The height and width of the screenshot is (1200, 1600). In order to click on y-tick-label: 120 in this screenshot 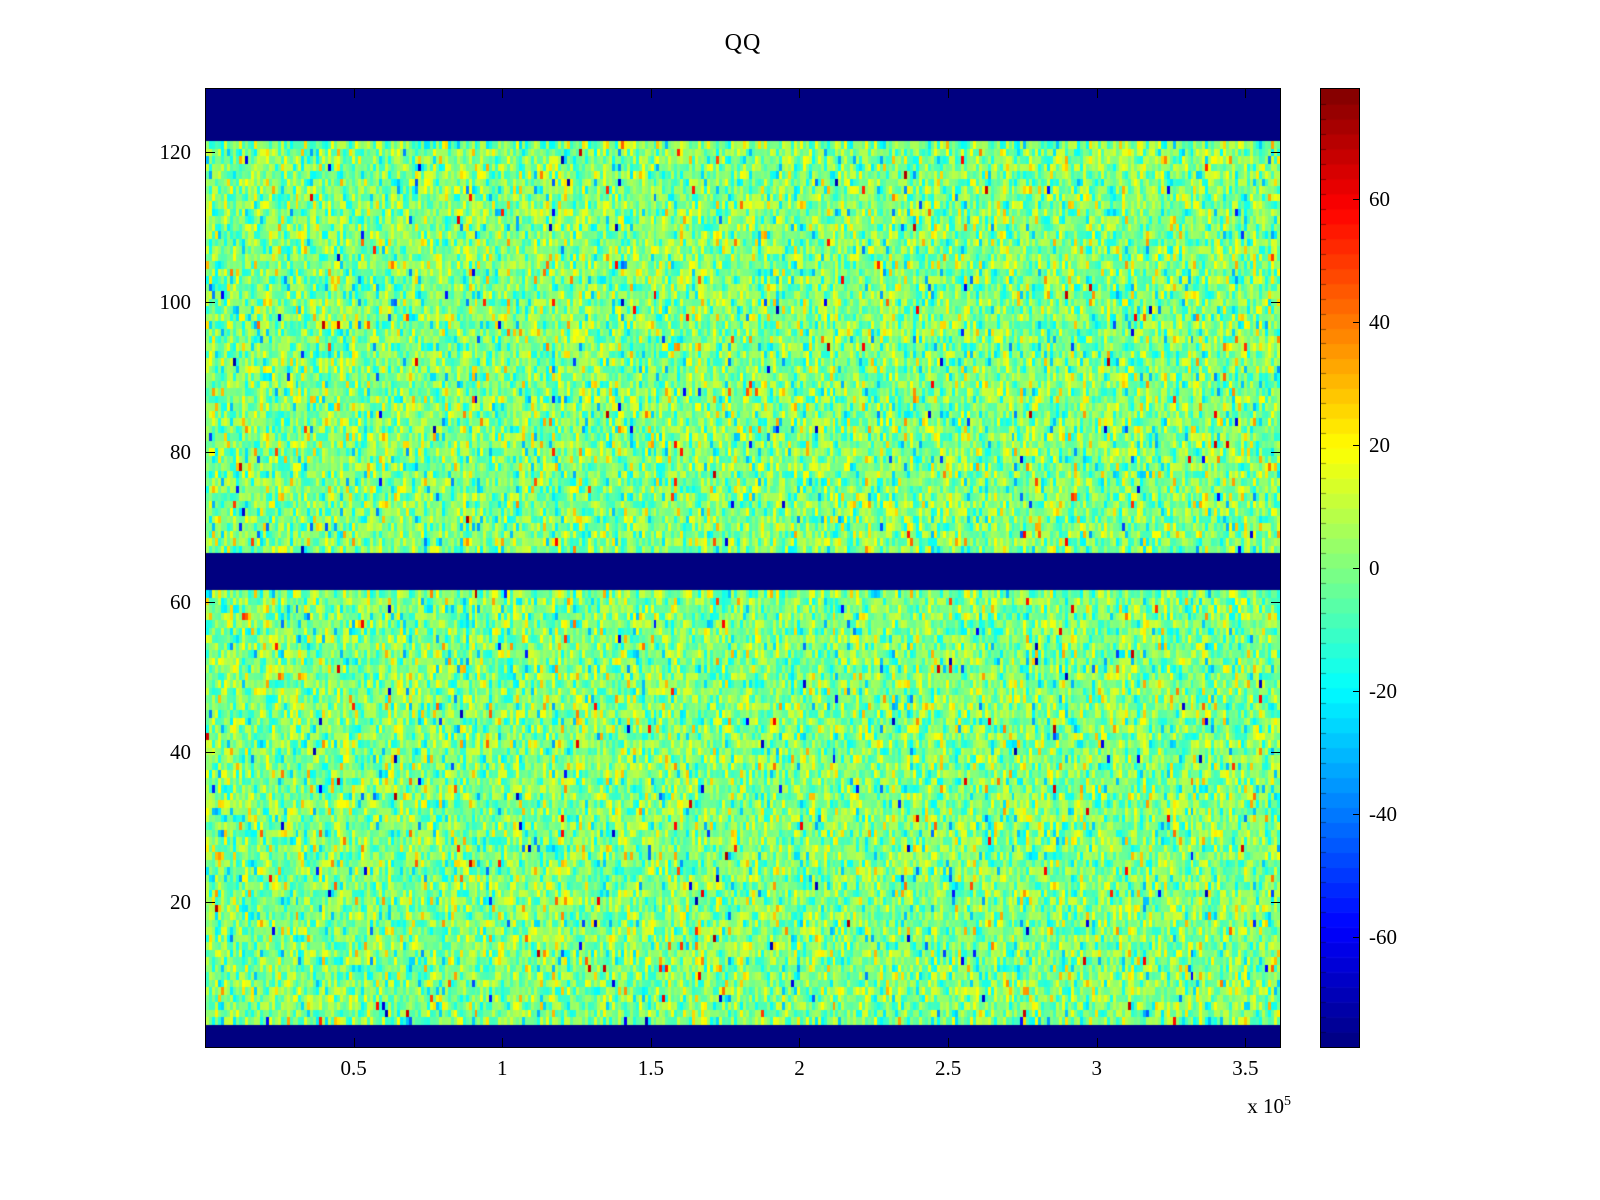, I will do `click(175, 151)`.